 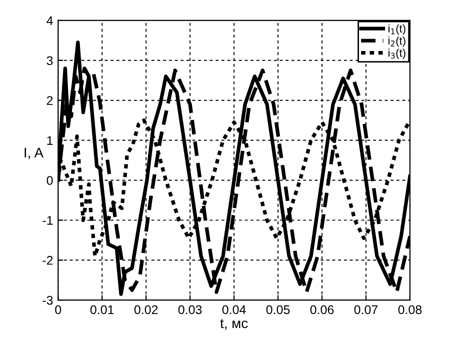 I want to click on y-tick-label: 1, so click(x=50, y=140).